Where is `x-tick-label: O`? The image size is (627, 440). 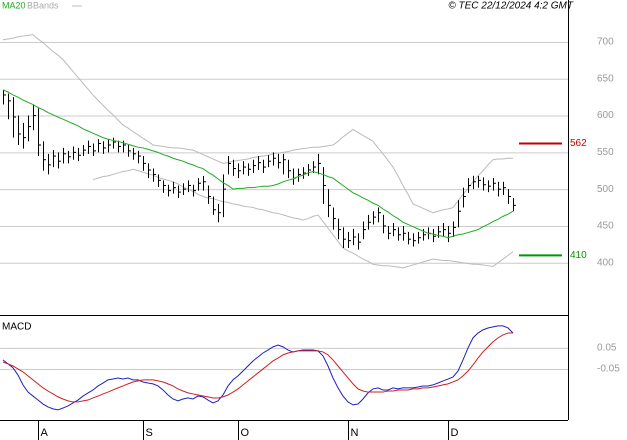
x-tick-label: O is located at coordinates (245, 433).